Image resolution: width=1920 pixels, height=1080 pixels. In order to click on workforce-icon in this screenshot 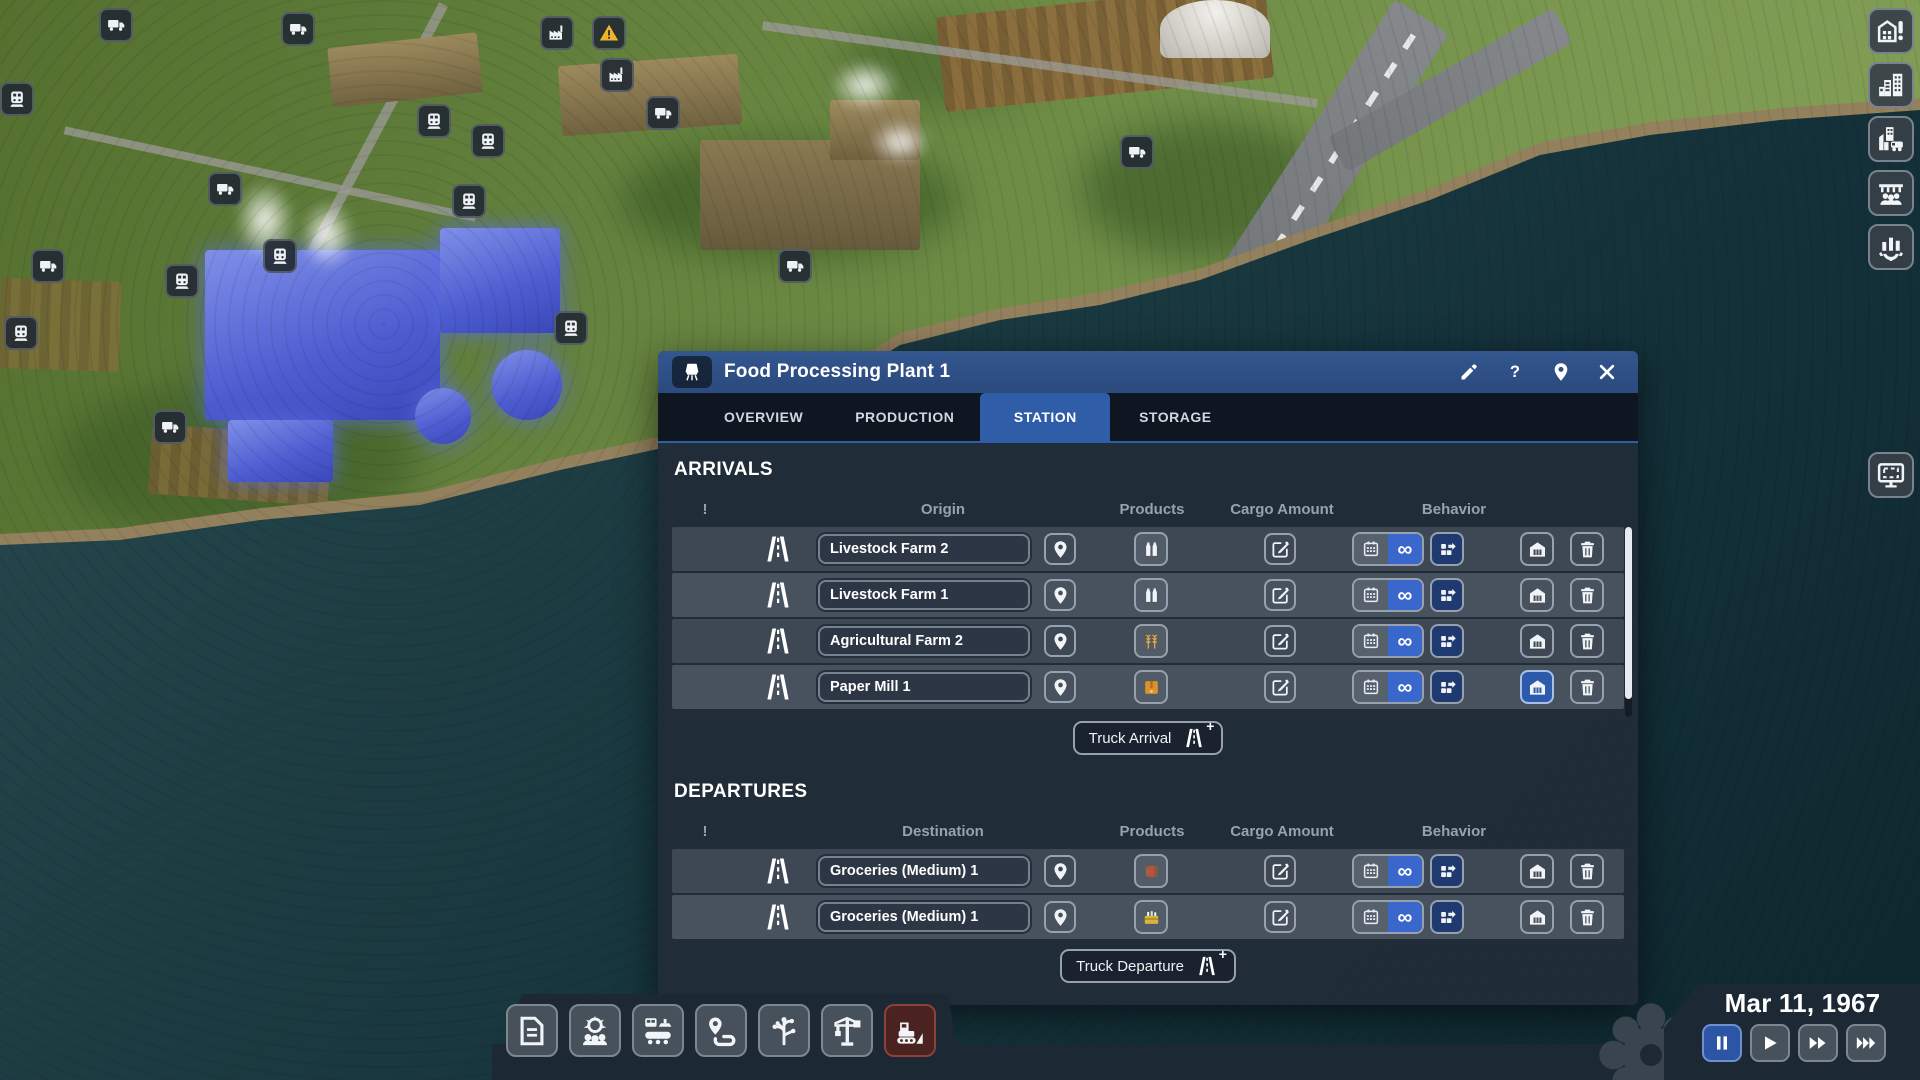, I will do `click(1891, 193)`.